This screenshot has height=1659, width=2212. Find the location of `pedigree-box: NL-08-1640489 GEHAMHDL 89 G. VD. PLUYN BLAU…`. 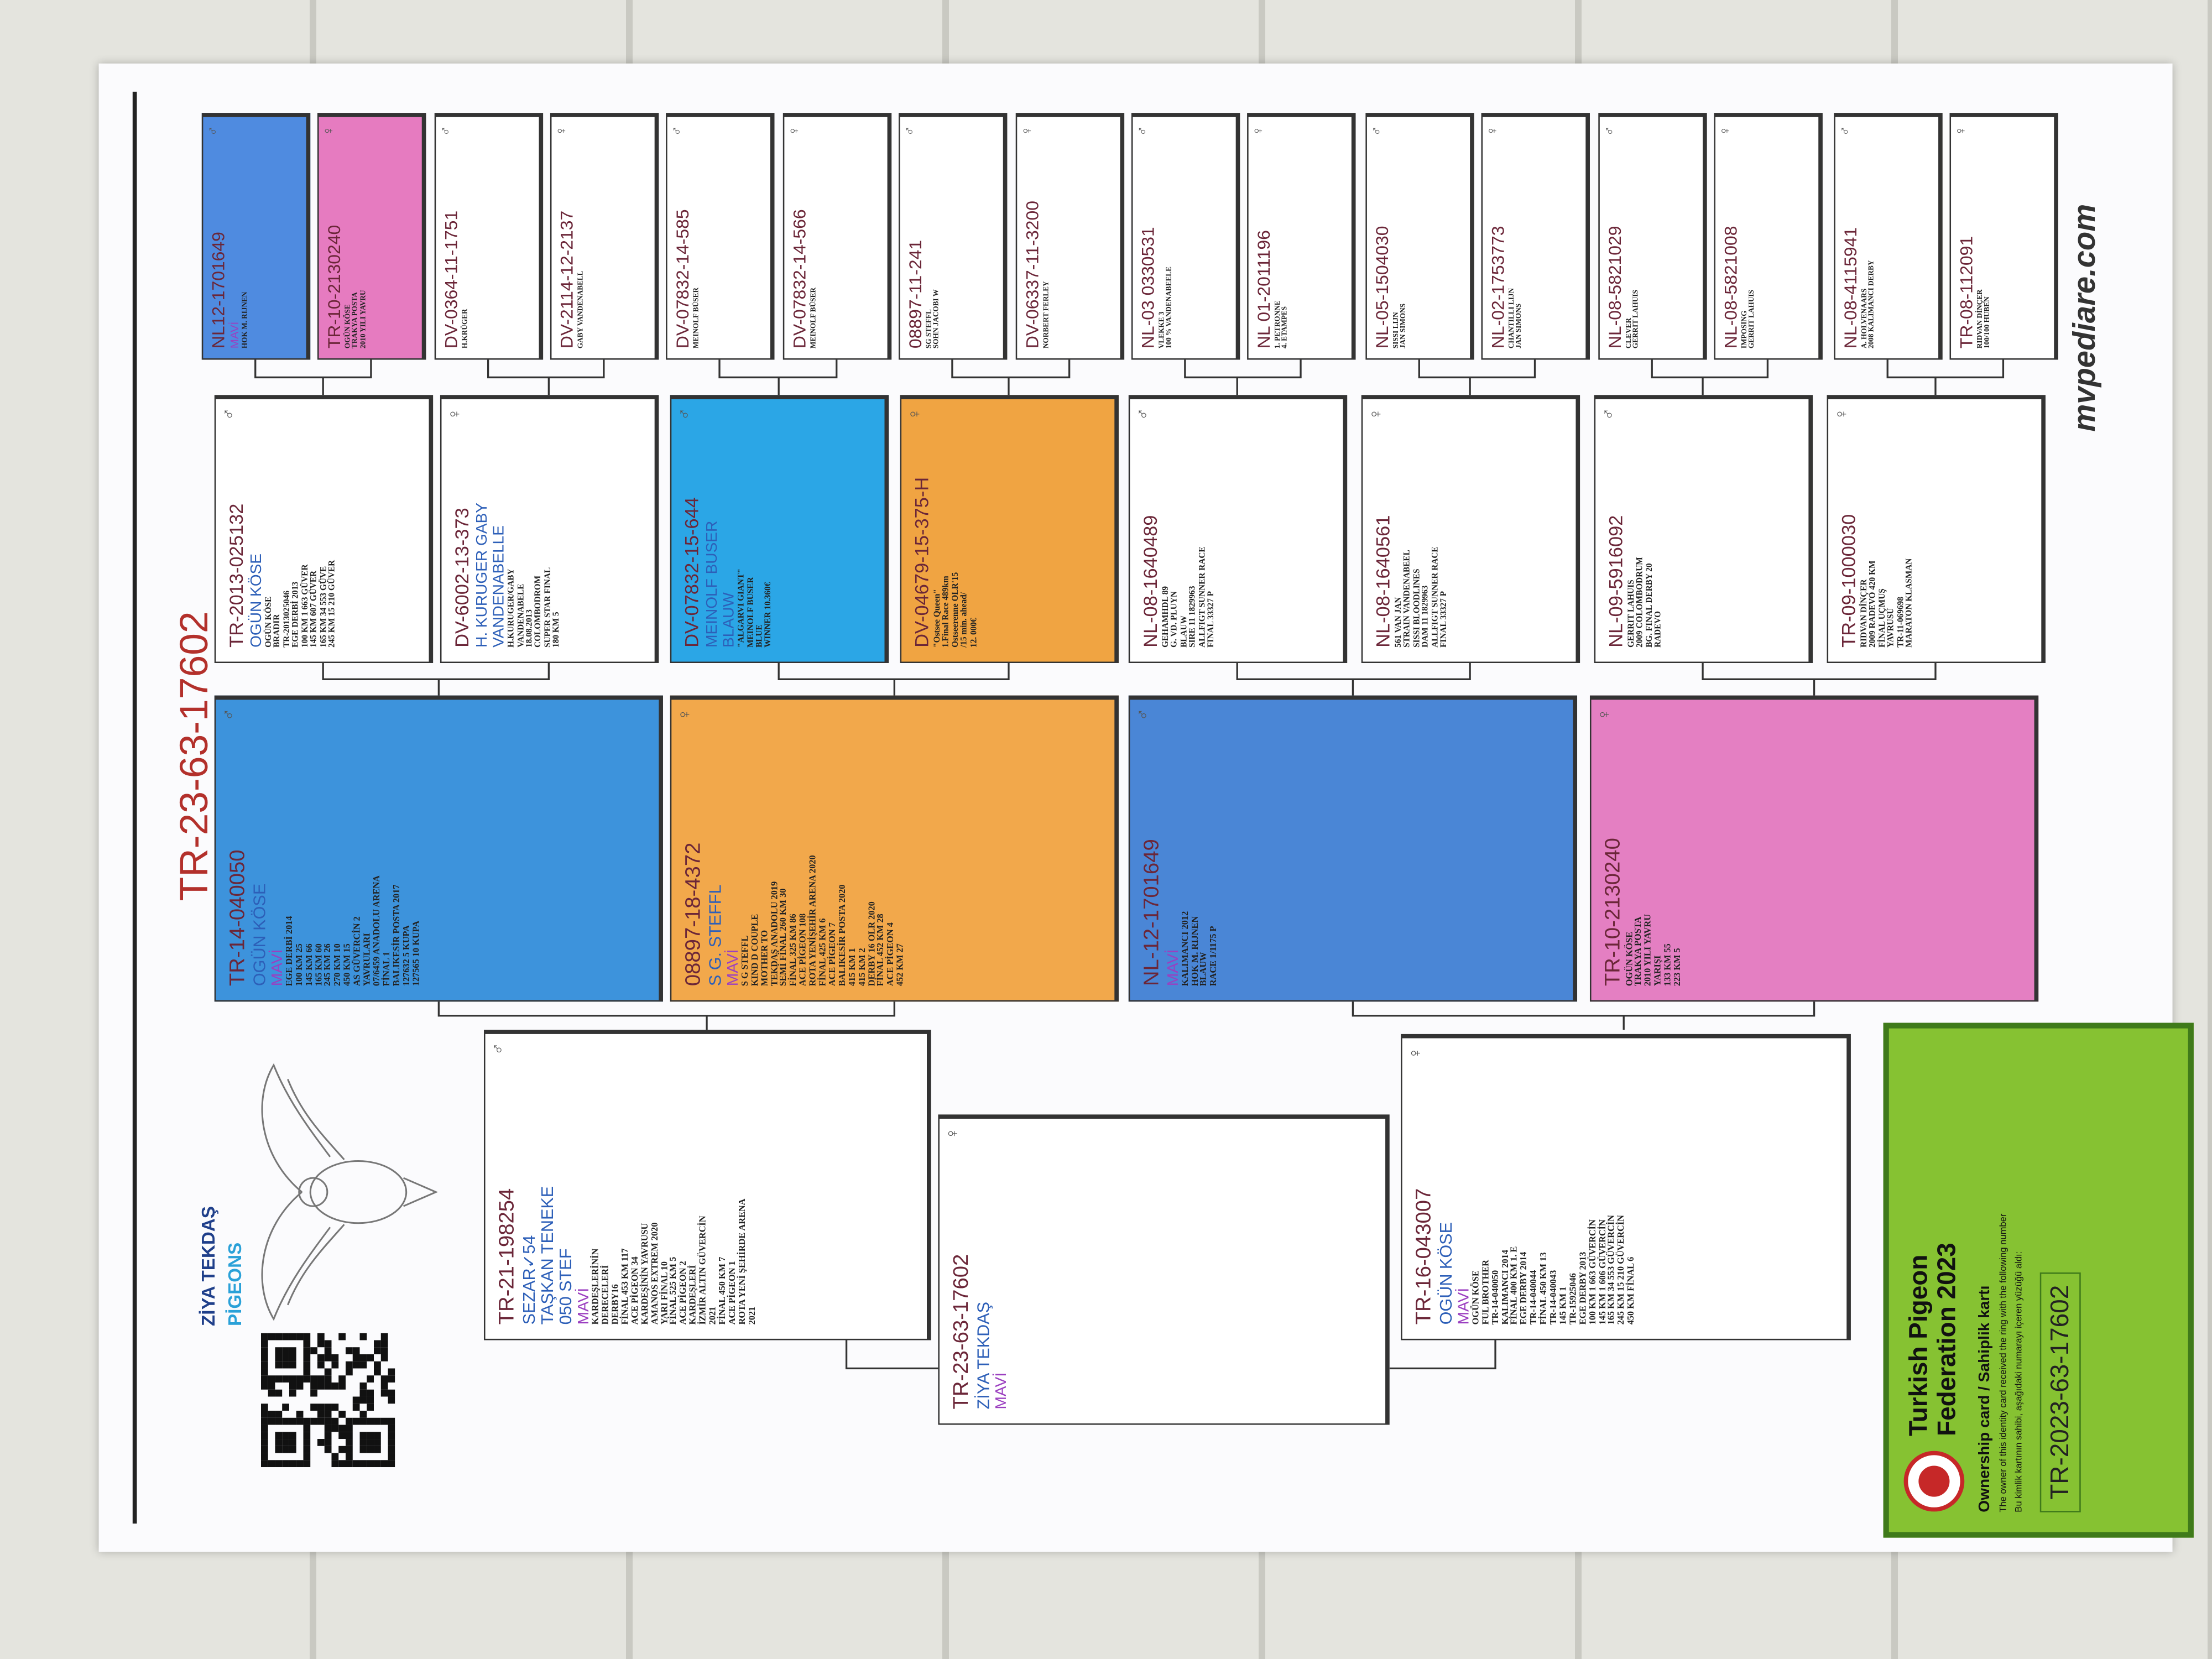

pedigree-box: NL-08-1640489 GEHAMHDL 89 G. VD. PLUYN BLAU… is located at coordinates (1238, 529).